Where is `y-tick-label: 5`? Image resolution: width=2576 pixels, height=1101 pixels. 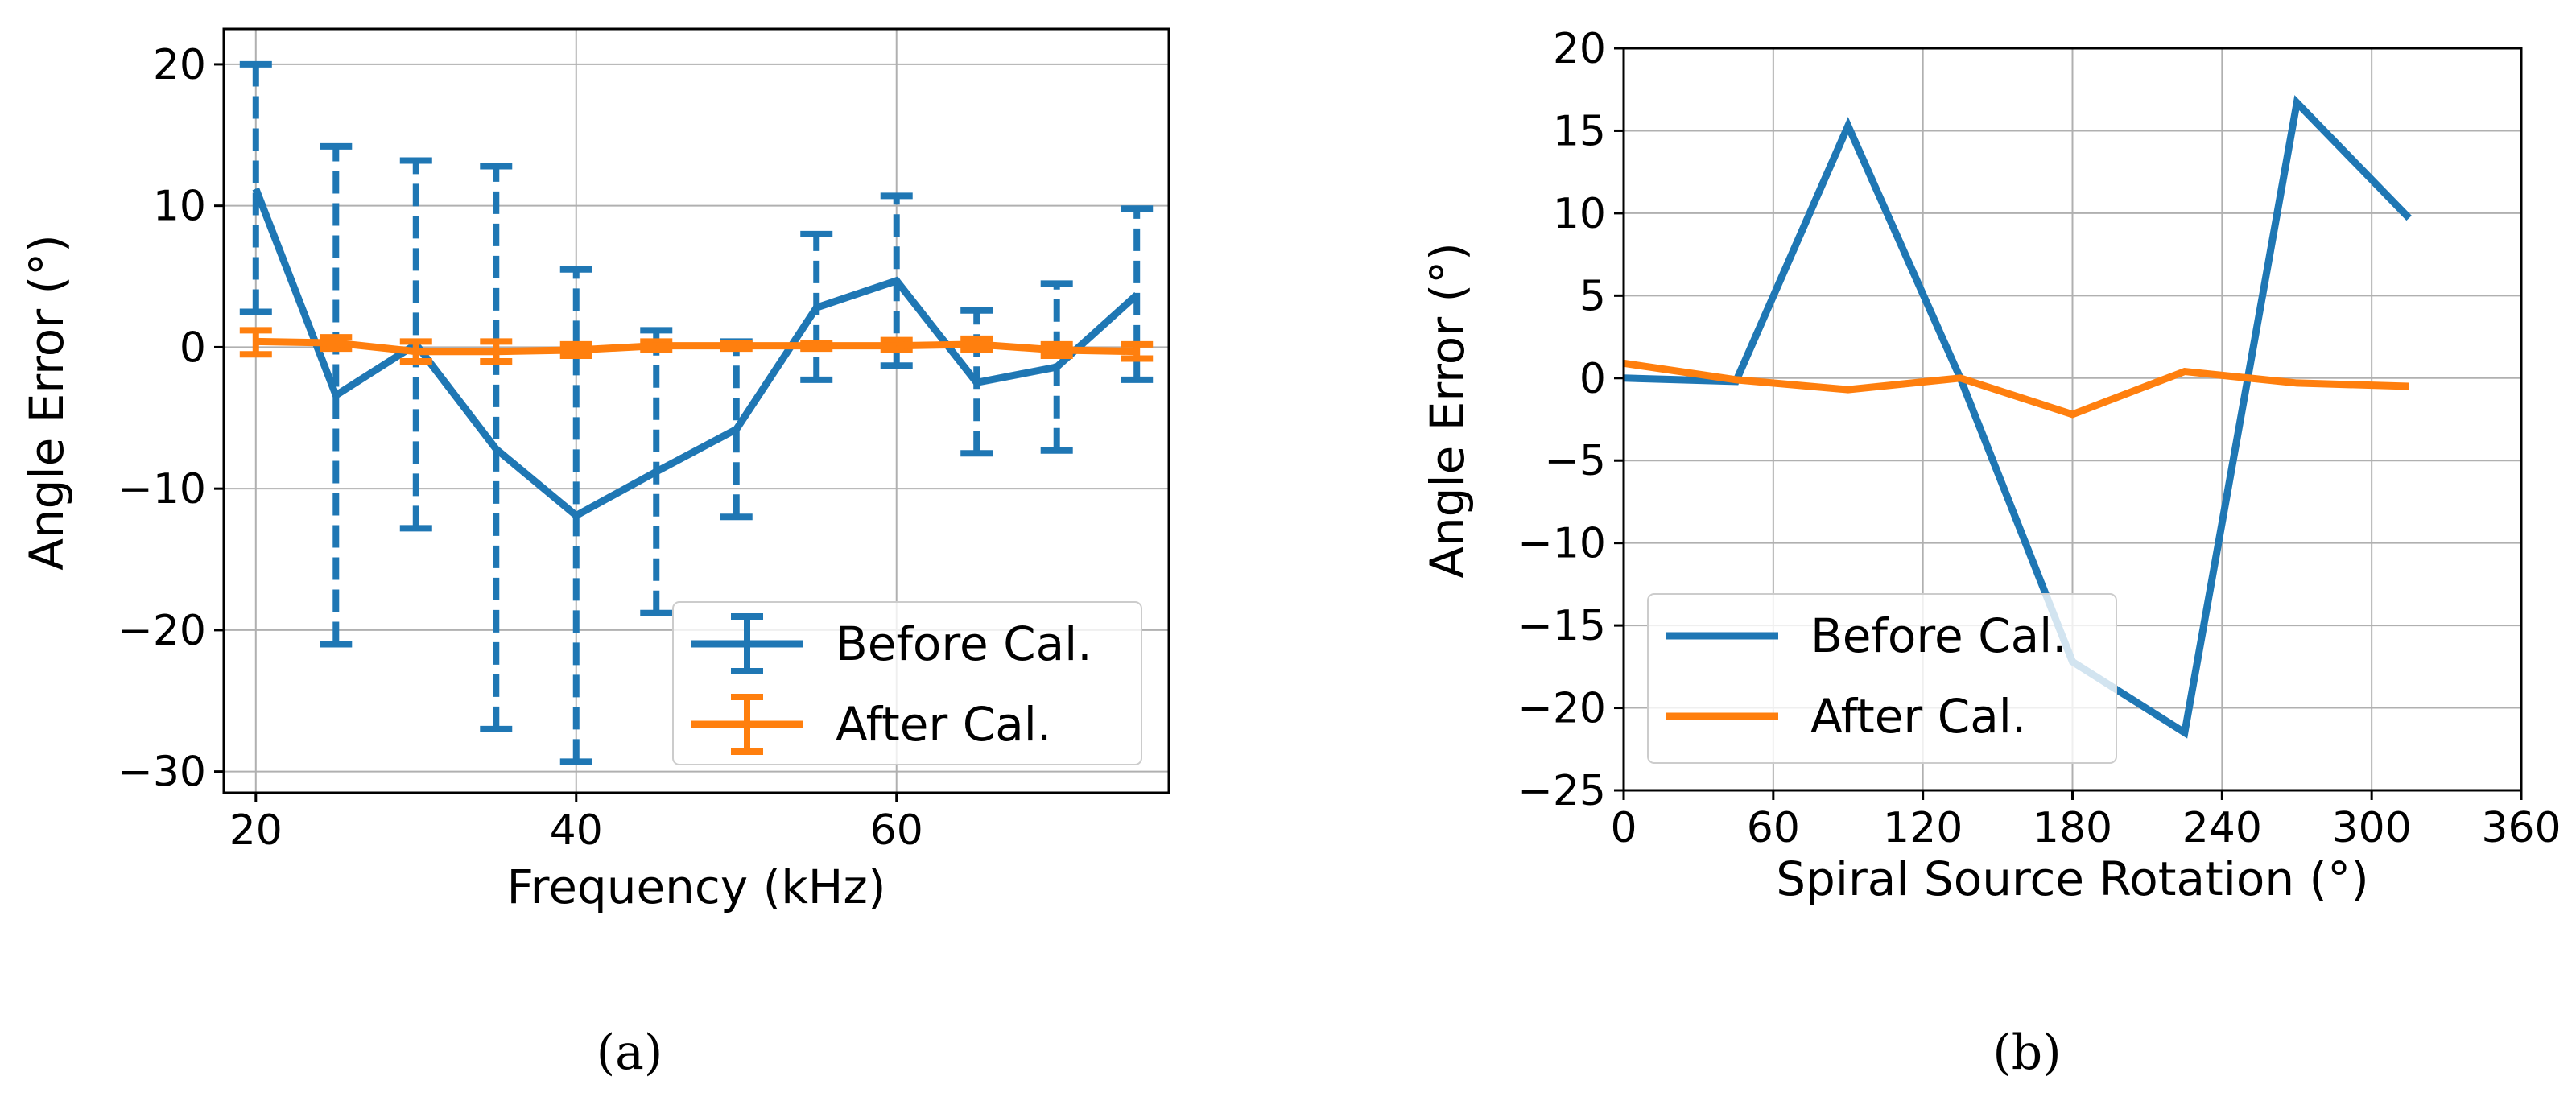
y-tick-label: 5 is located at coordinates (1592, 296).